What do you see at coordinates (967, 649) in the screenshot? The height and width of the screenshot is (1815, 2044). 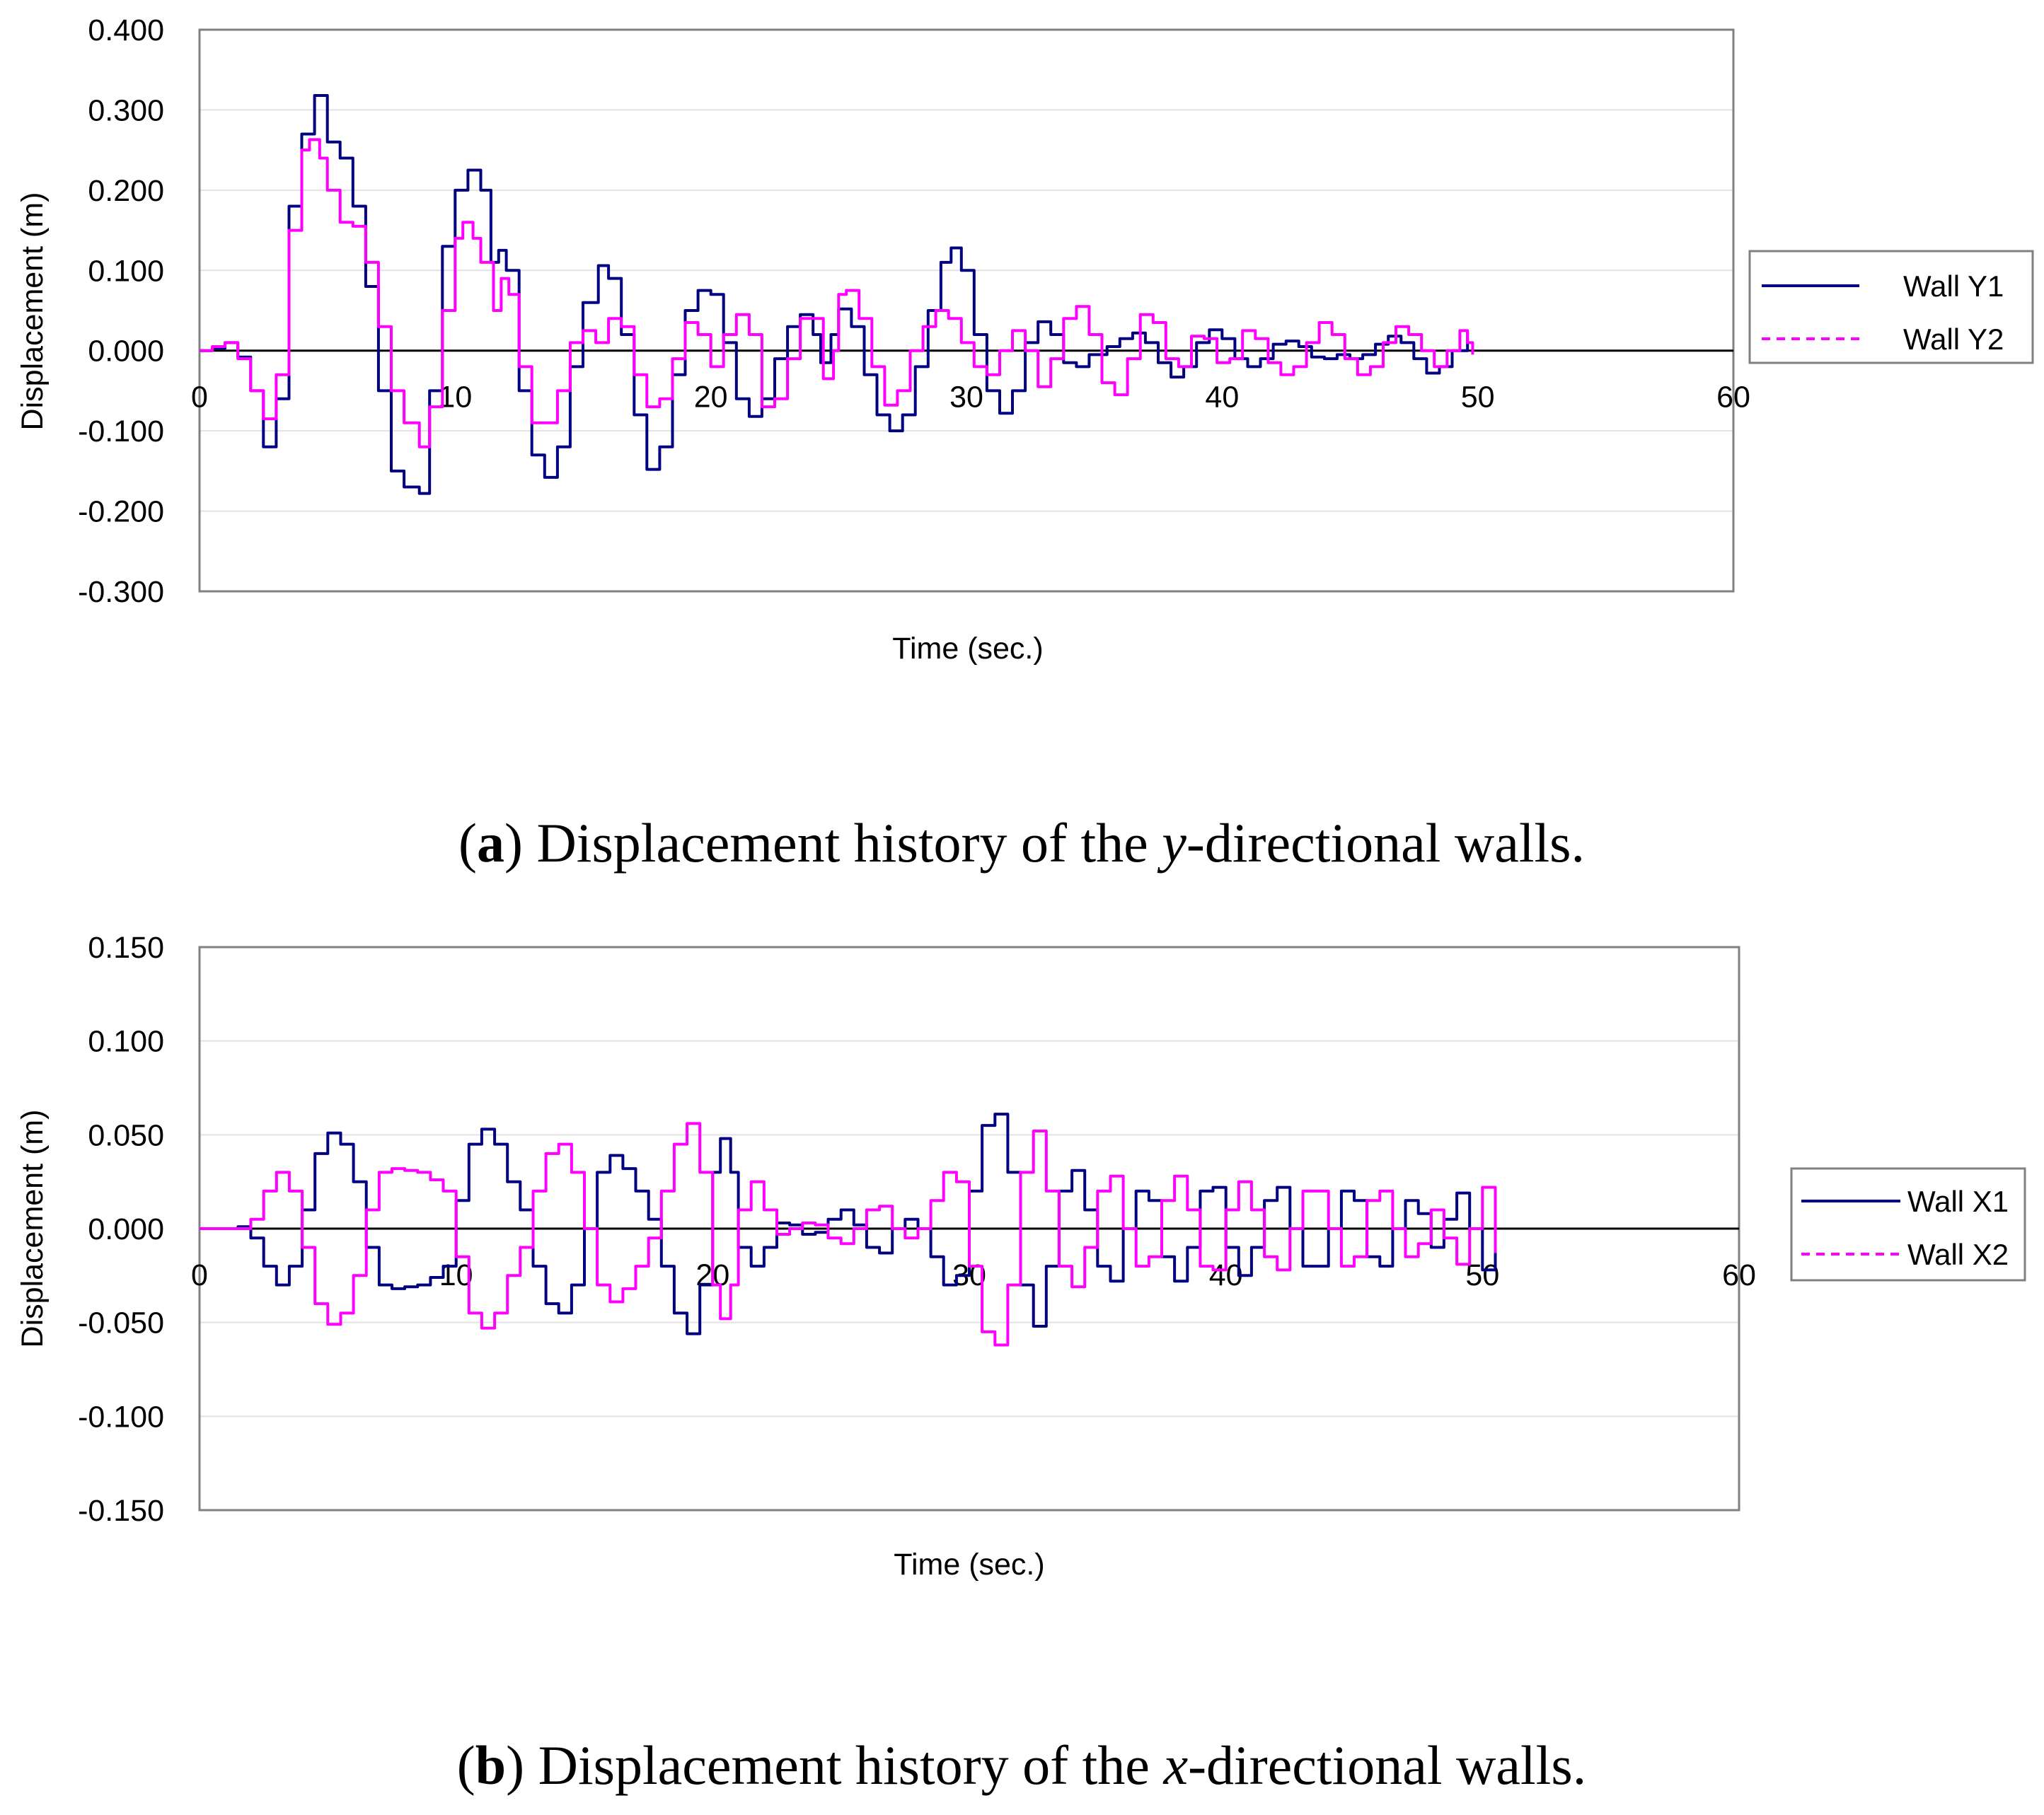 I see `panel-a-x-axis-title: Time (sec.)` at bounding box center [967, 649].